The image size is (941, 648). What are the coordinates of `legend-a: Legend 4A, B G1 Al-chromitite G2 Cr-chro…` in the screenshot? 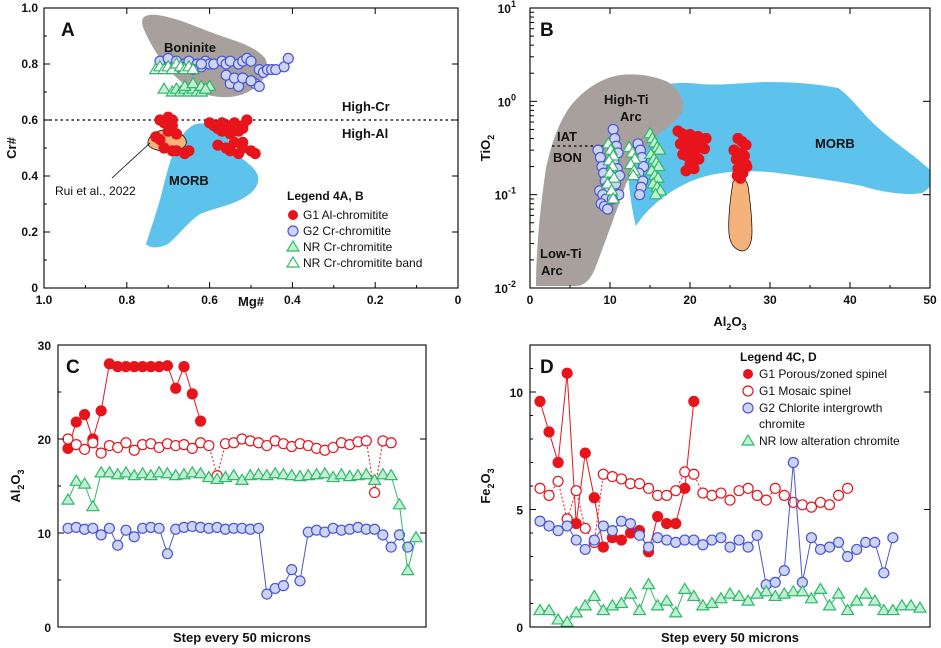 It's located at (353, 229).